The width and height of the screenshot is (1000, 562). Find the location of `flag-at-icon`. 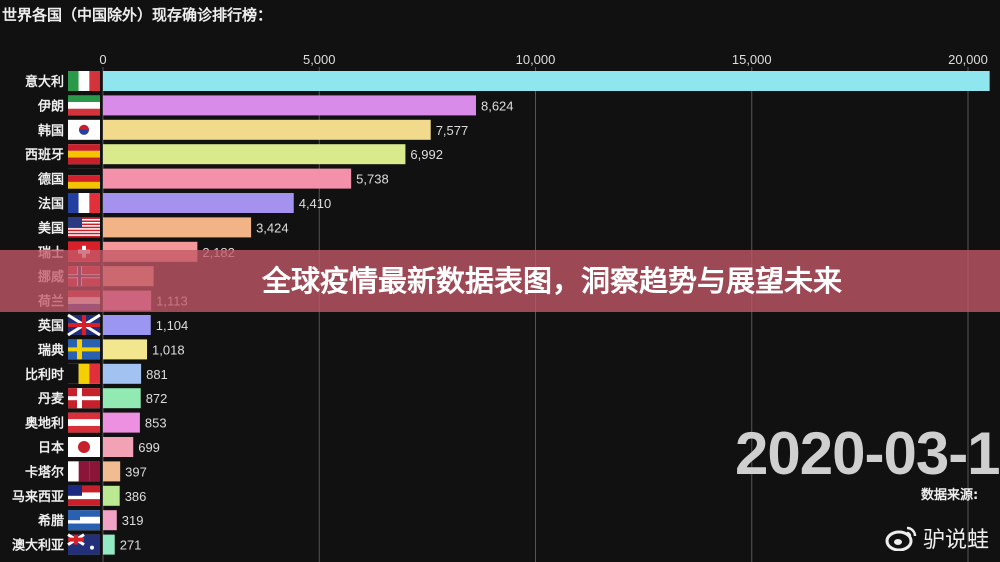

flag-at-icon is located at coordinates (84, 422).